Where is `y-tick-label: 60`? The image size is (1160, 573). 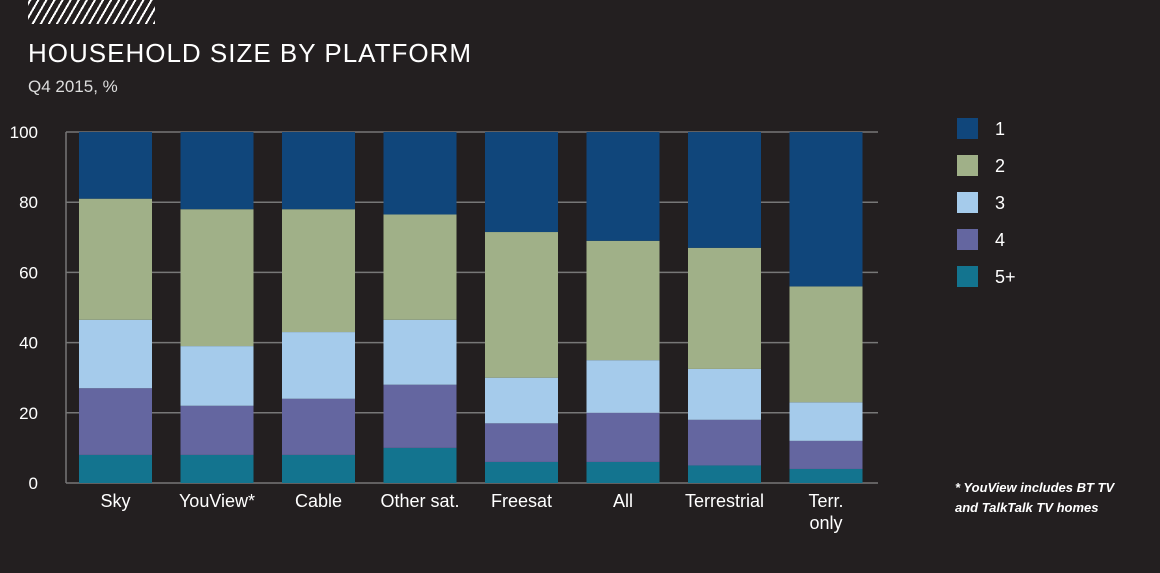 y-tick-label: 60 is located at coordinates (28, 272).